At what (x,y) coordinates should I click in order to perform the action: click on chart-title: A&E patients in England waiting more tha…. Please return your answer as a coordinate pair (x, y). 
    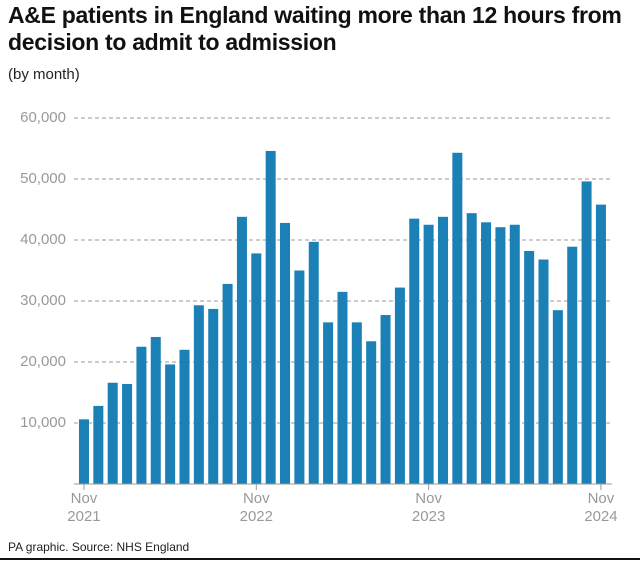
    Looking at the image, I should click on (315, 28).